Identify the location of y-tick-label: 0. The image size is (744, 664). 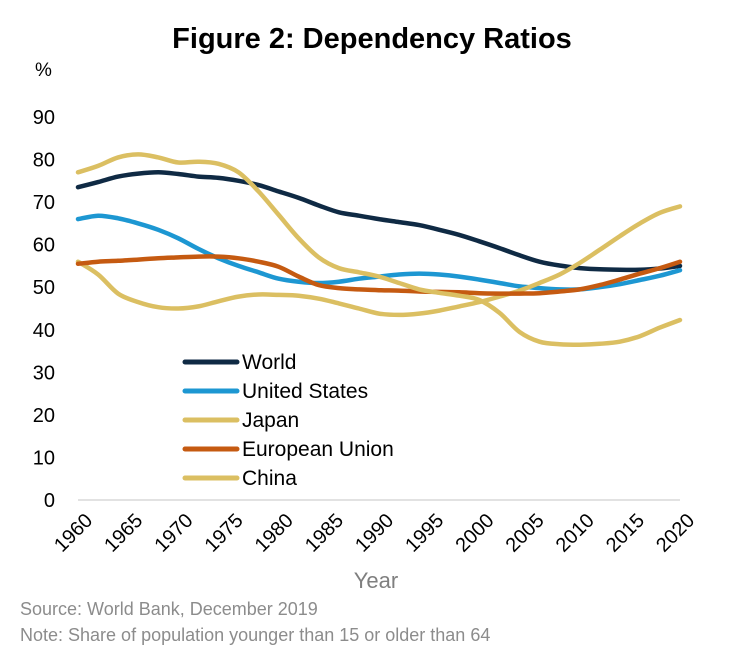
(49, 501).